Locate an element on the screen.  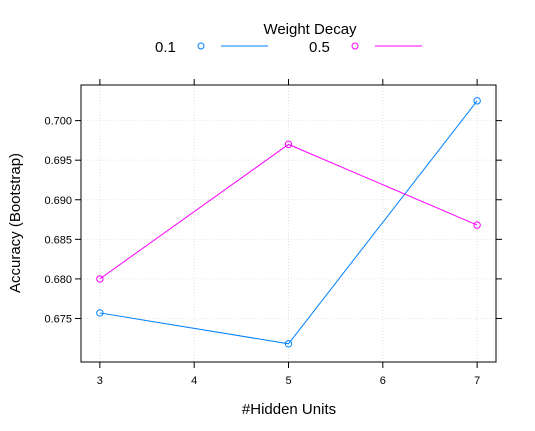
legend-label-0.5: 0.5 is located at coordinates (319, 47).